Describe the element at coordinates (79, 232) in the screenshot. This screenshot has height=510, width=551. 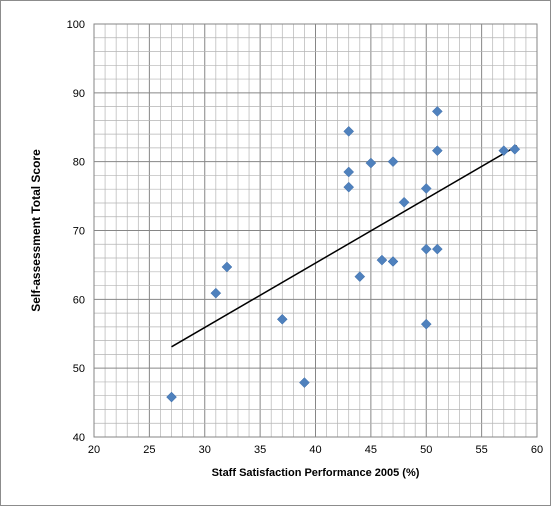
I see `y-tick-label: 70` at that location.